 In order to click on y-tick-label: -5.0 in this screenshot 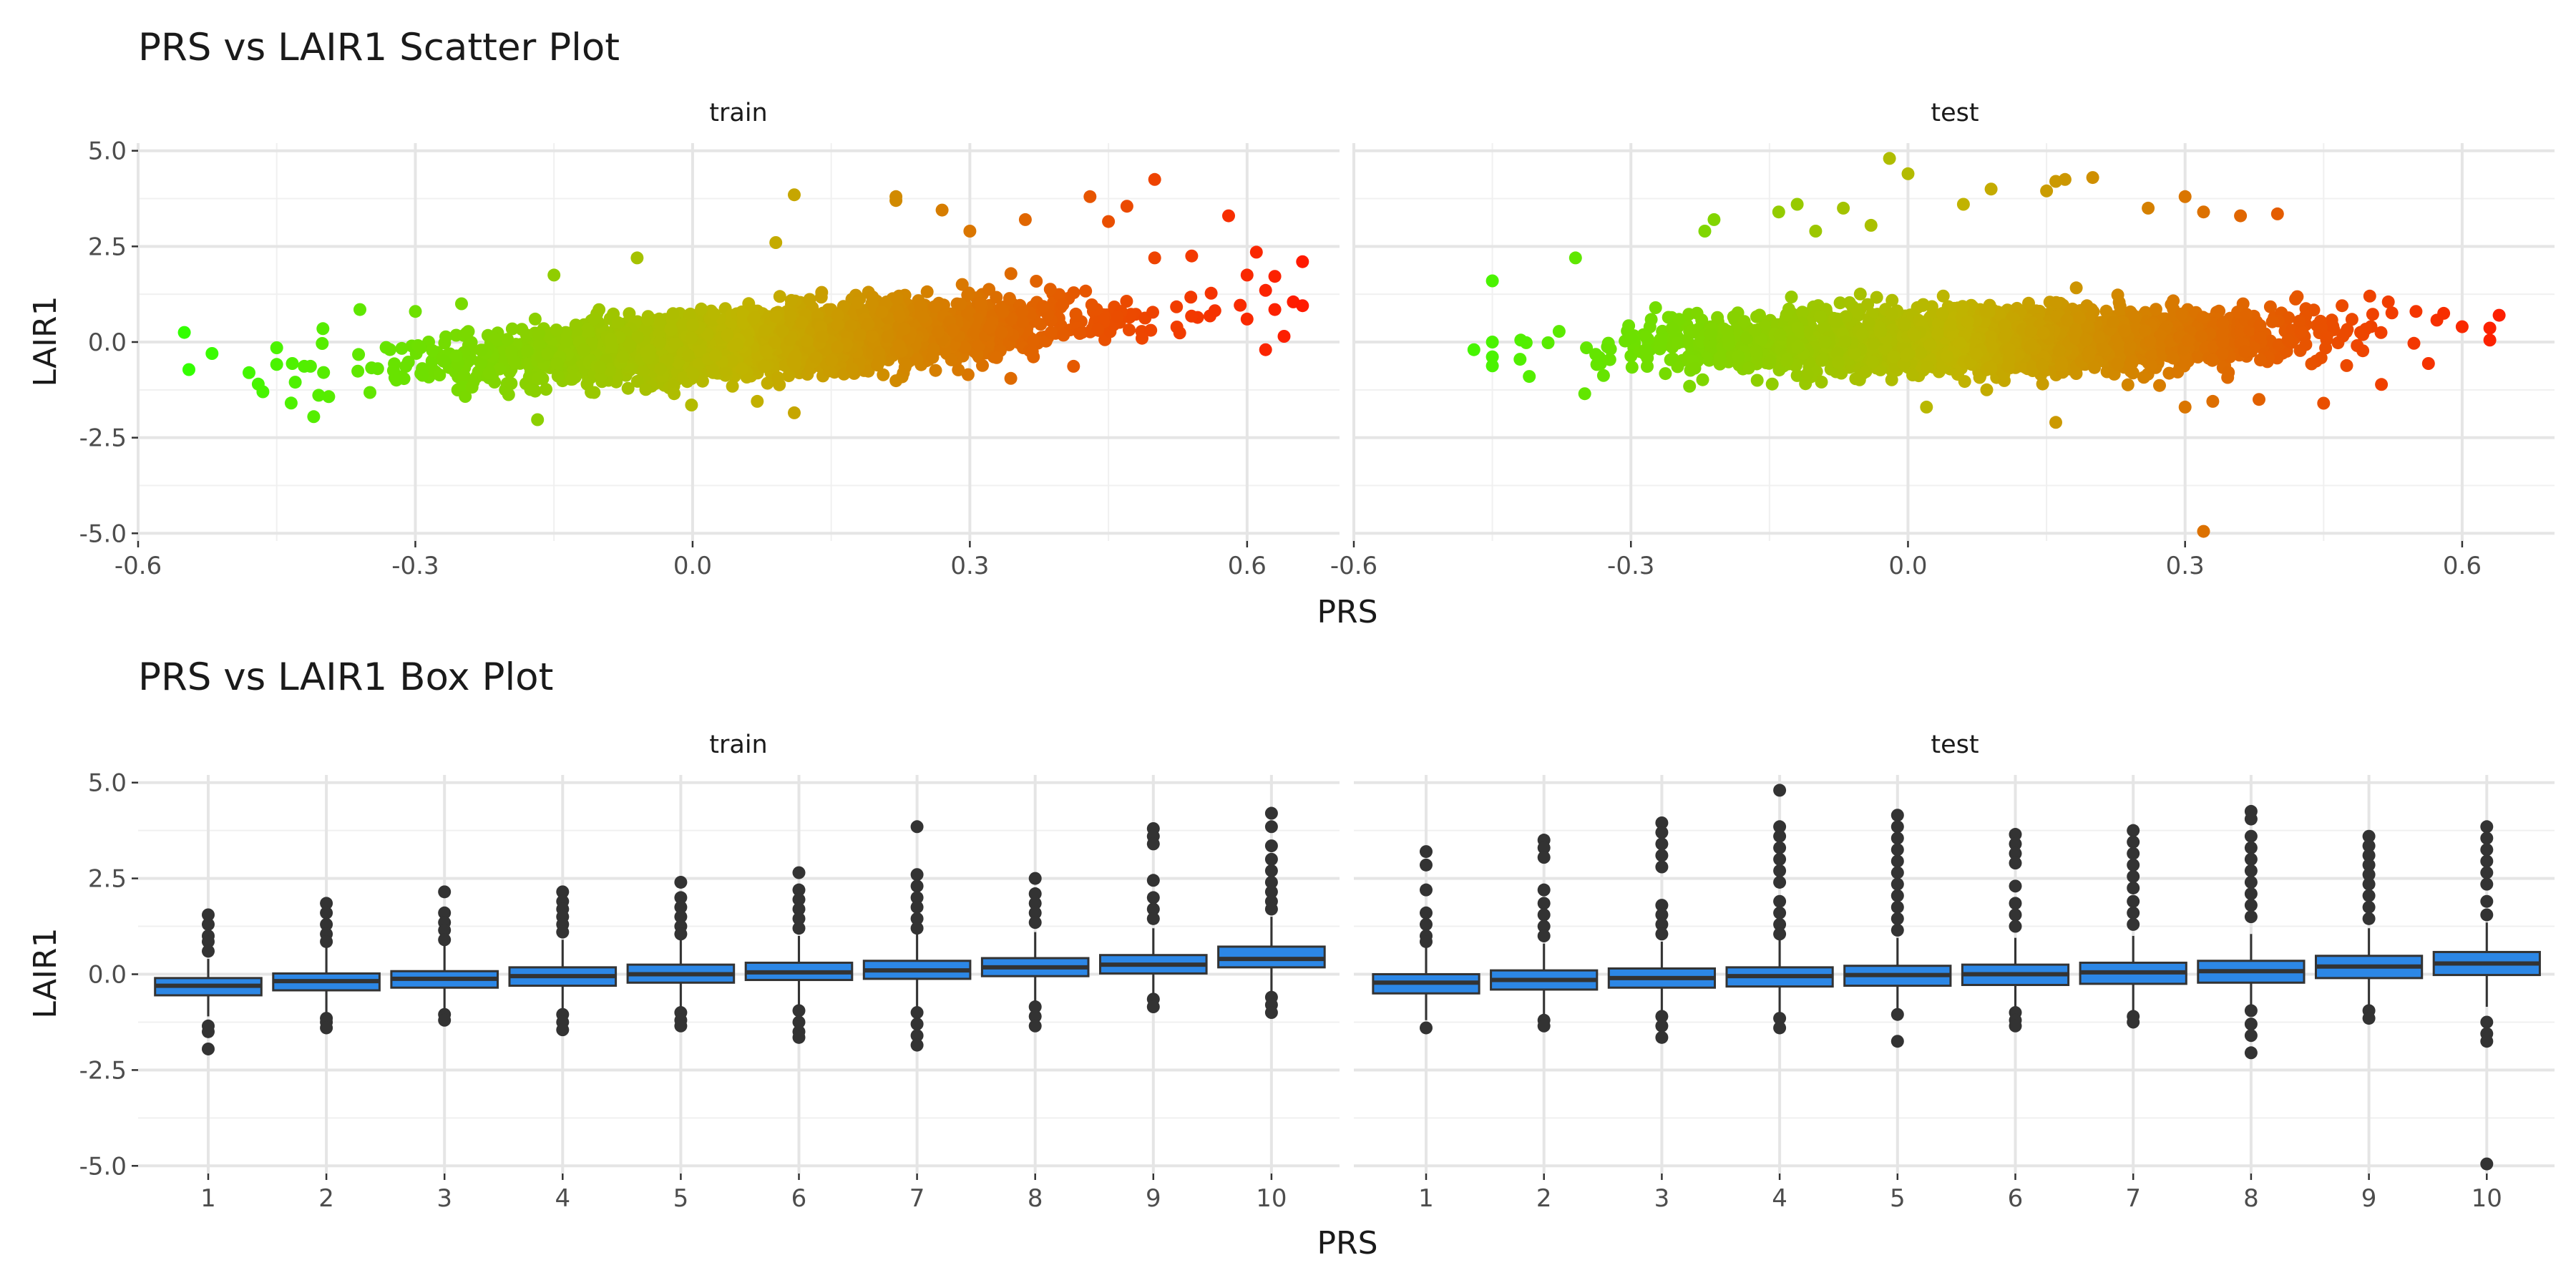, I will do `click(103, 533)`.